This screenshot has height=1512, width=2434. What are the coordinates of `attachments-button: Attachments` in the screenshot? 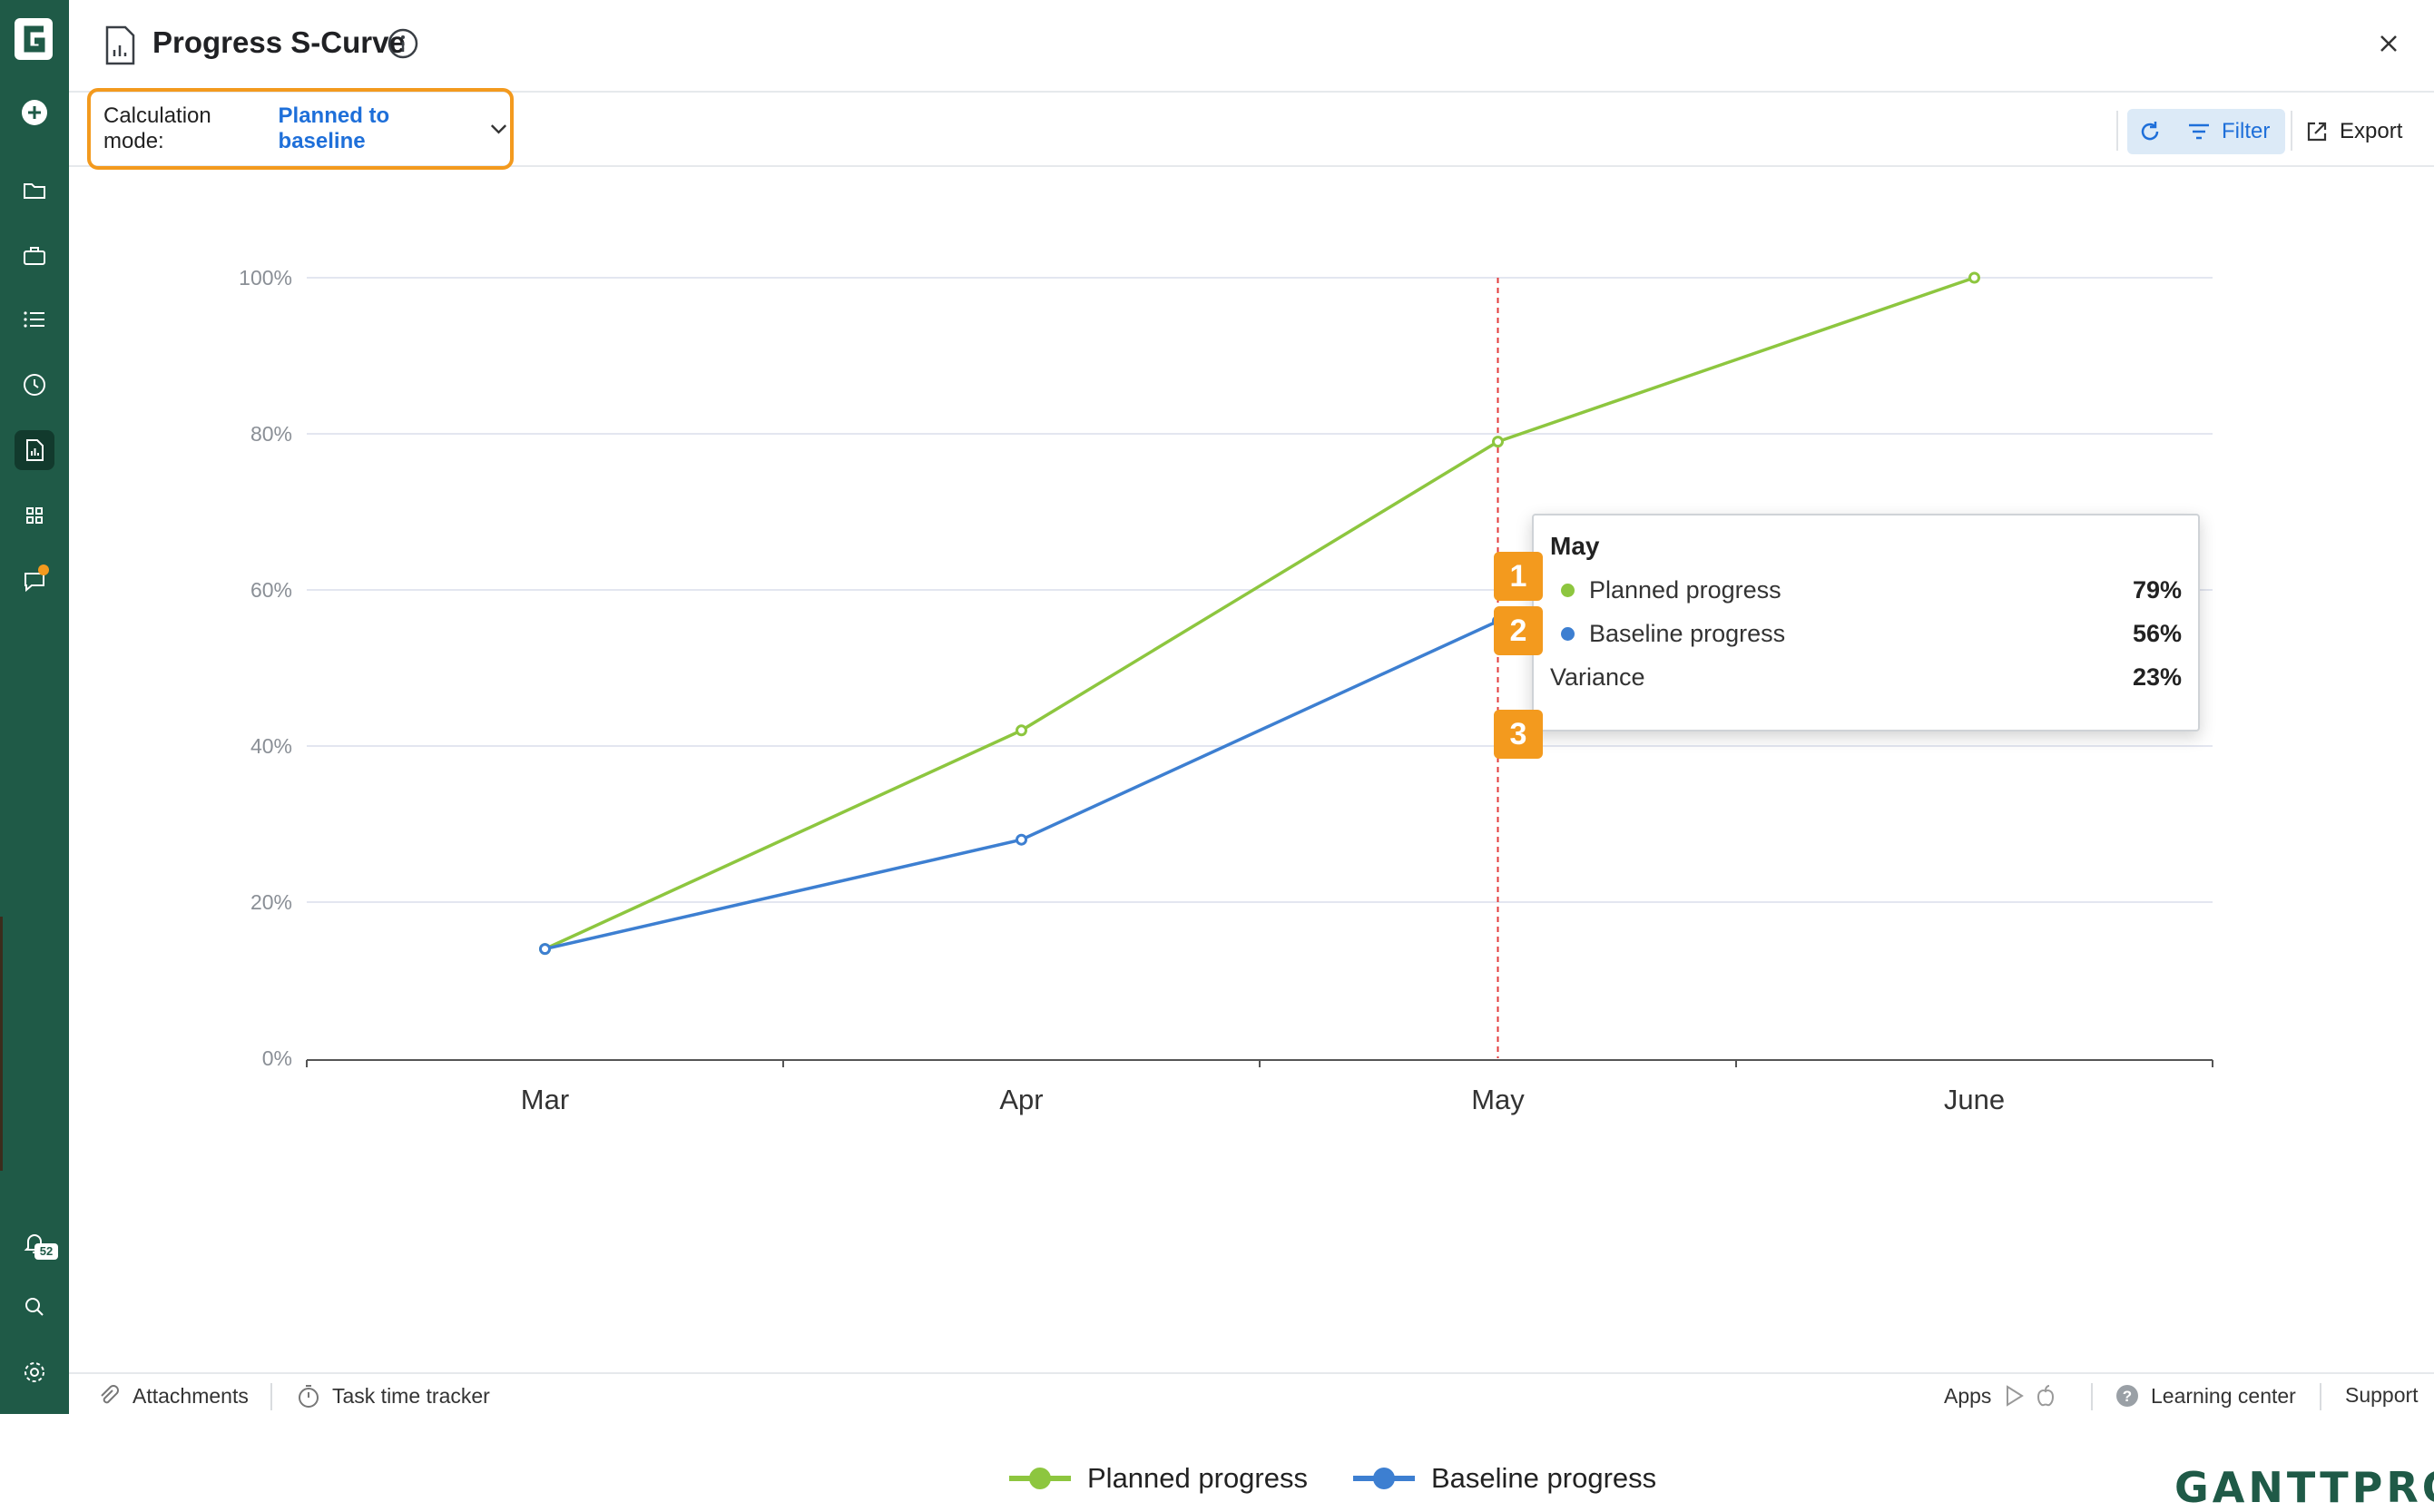 It's located at (173, 1396).